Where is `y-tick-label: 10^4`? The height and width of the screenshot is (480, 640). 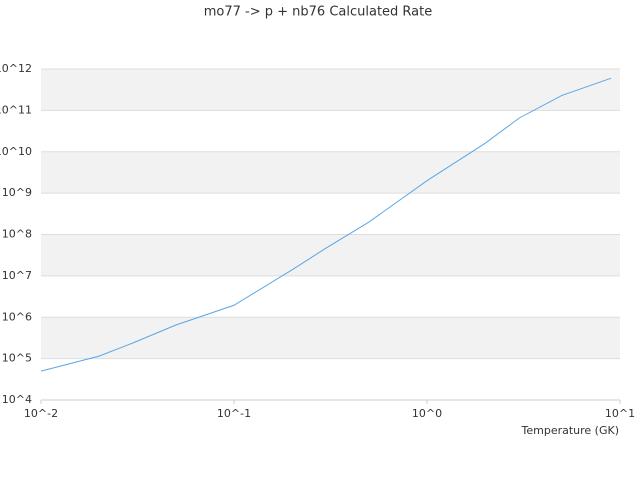
y-tick-label: 10^4 is located at coordinates (17, 399).